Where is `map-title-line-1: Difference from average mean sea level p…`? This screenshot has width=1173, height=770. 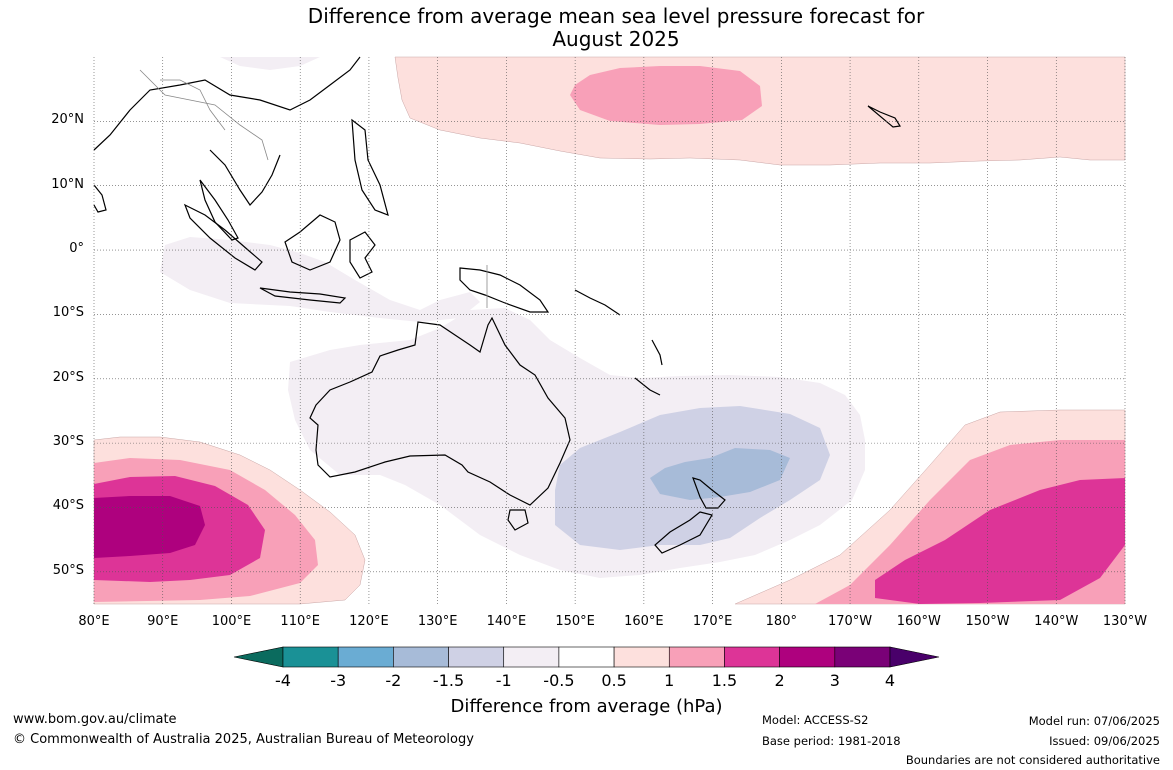
map-title-line-1: Difference from average mean sea level p… is located at coordinates (616, 16).